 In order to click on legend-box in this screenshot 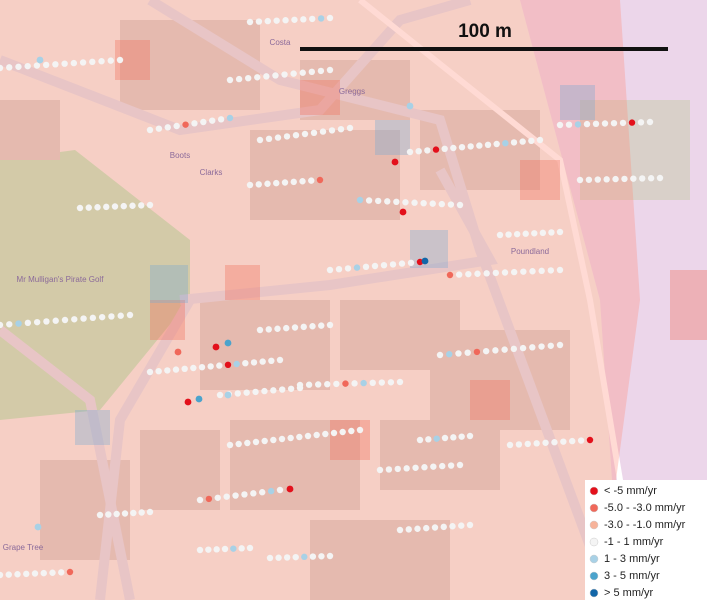, I will do `click(646, 540)`.